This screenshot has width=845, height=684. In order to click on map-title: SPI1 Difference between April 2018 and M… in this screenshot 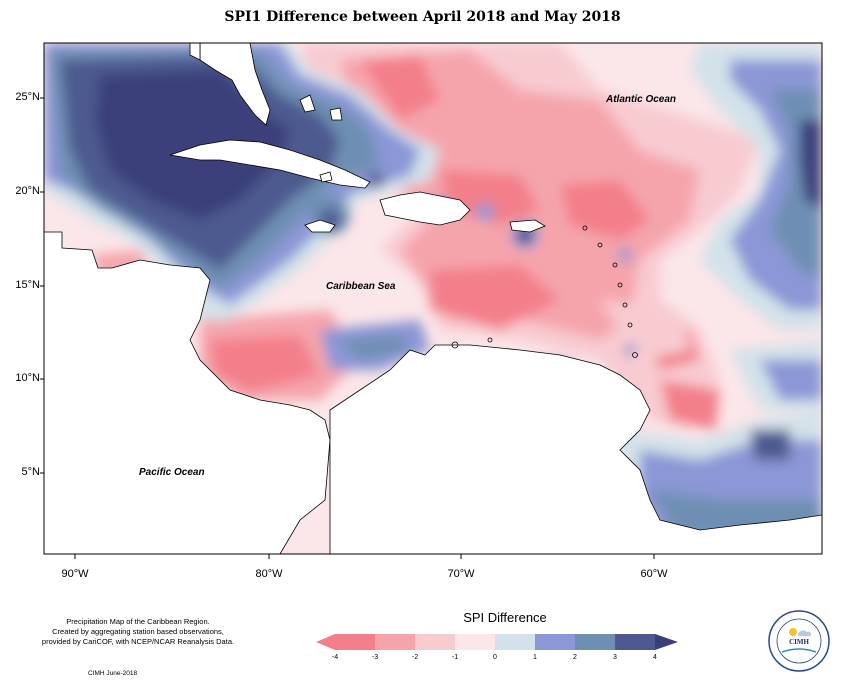, I will do `click(422, 17)`.